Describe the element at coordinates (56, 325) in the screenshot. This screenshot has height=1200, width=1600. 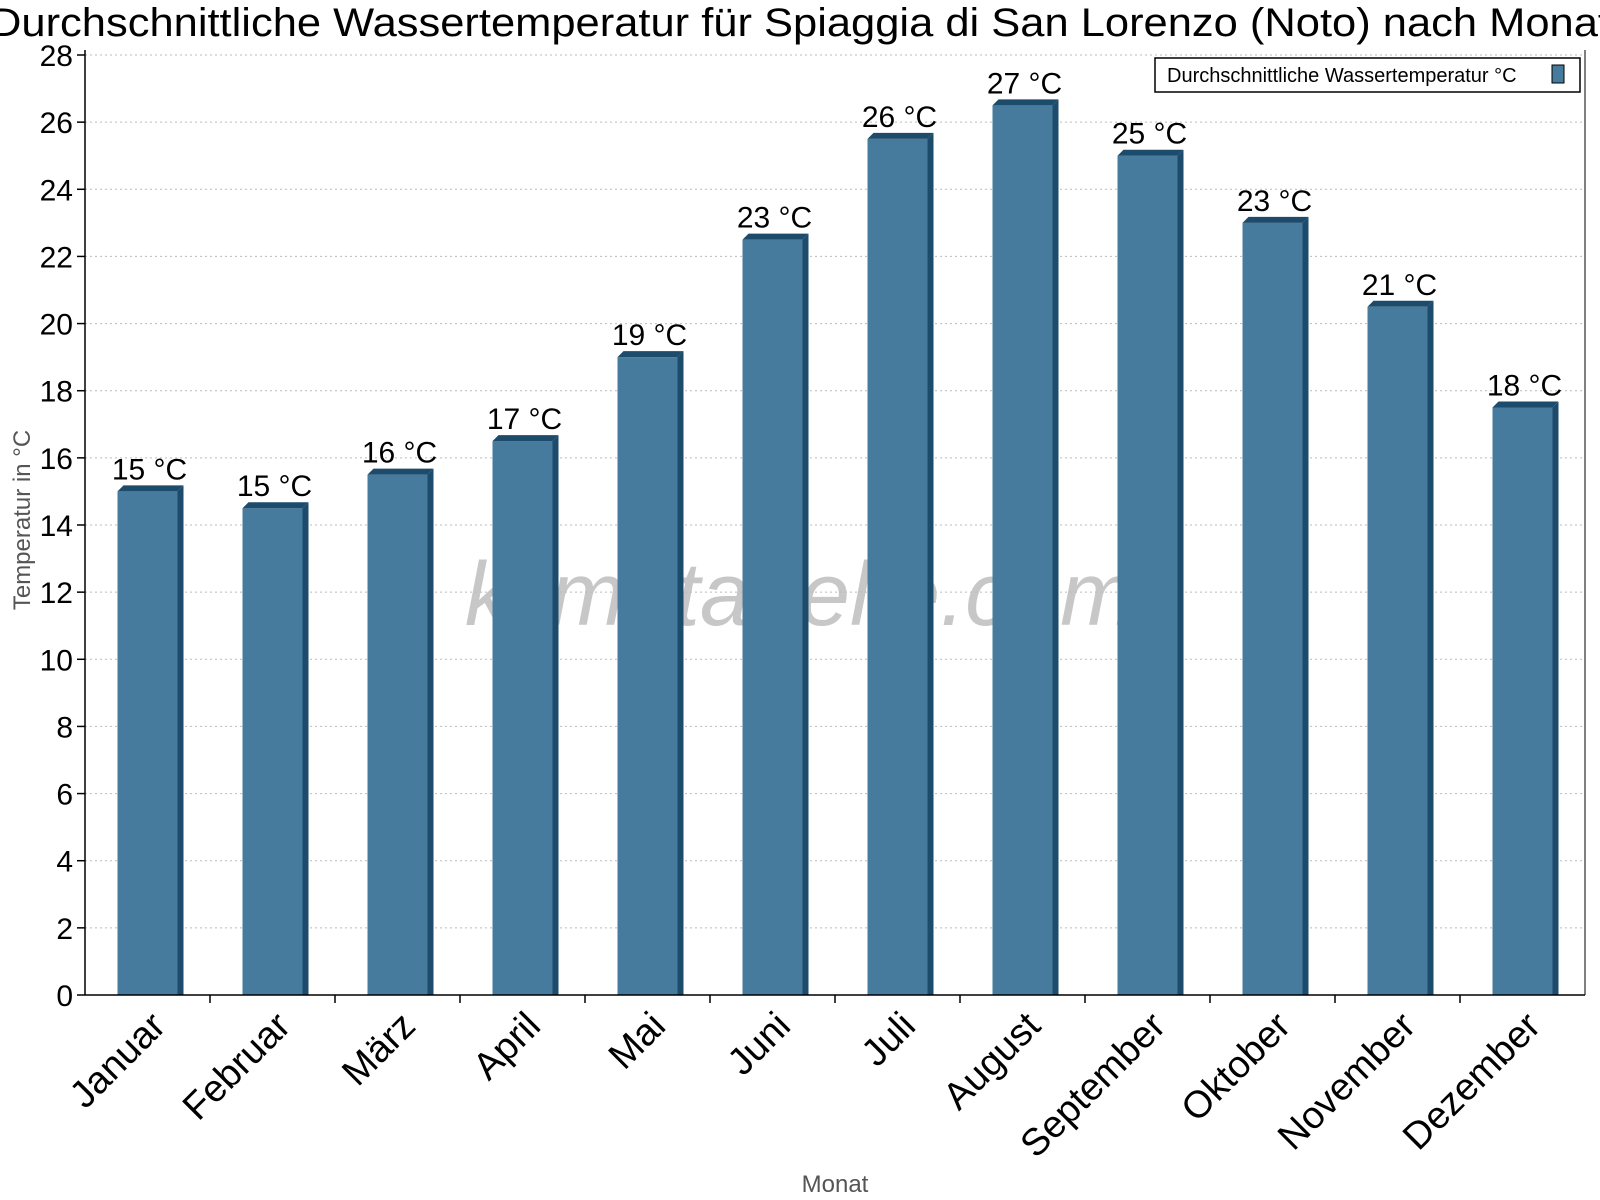
I see `y-tick-label: 20` at that location.